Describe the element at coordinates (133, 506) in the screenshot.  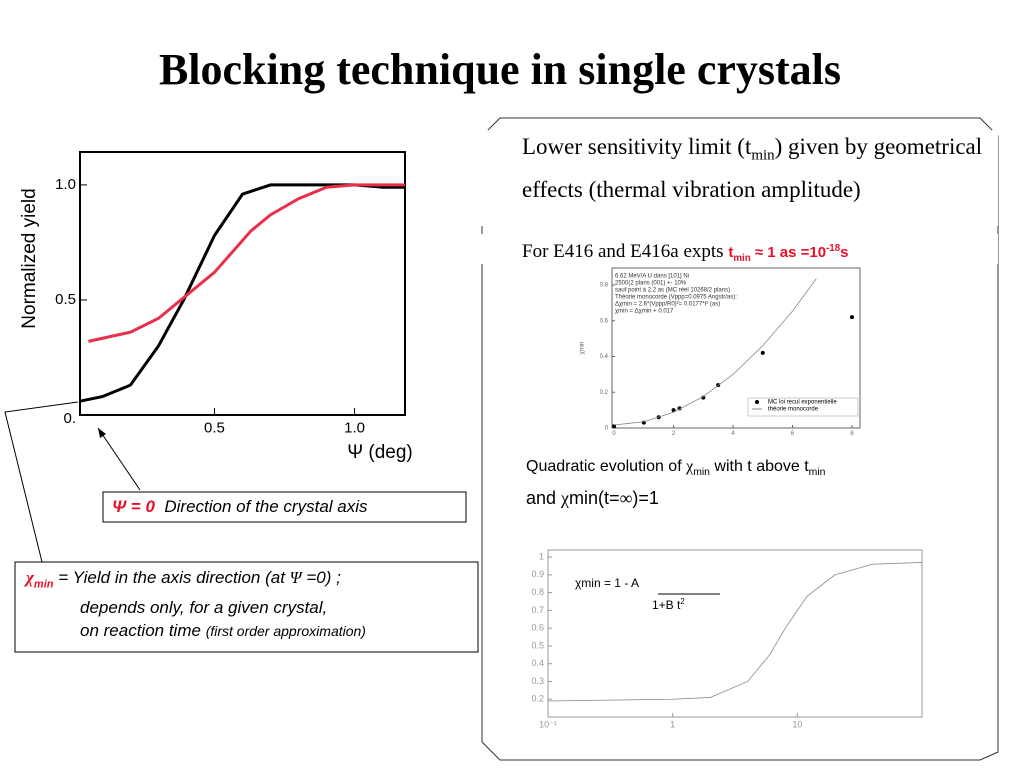
I see `text: Ψ = 0` at that location.